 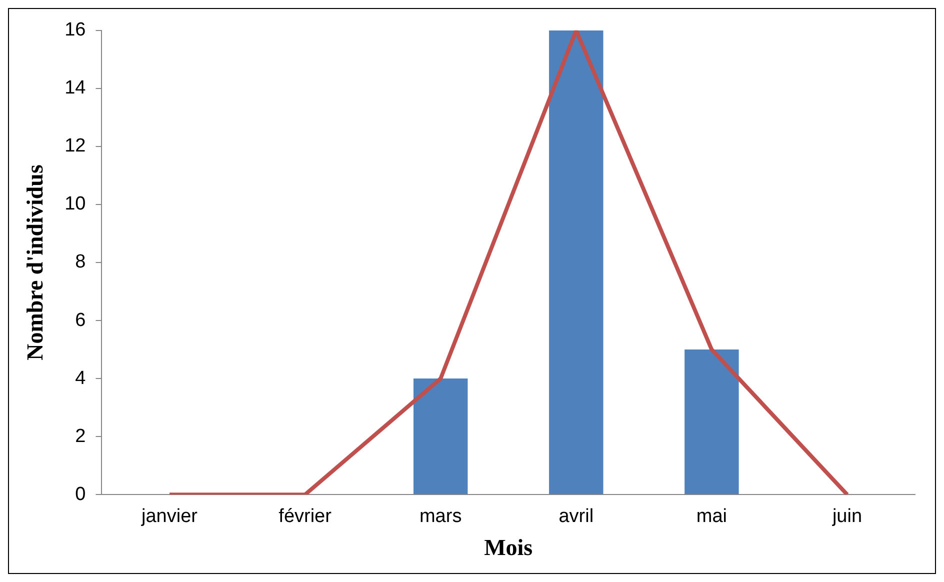 What do you see at coordinates (80, 320) in the screenshot?
I see `y-tick-label: 6` at bounding box center [80, 320].